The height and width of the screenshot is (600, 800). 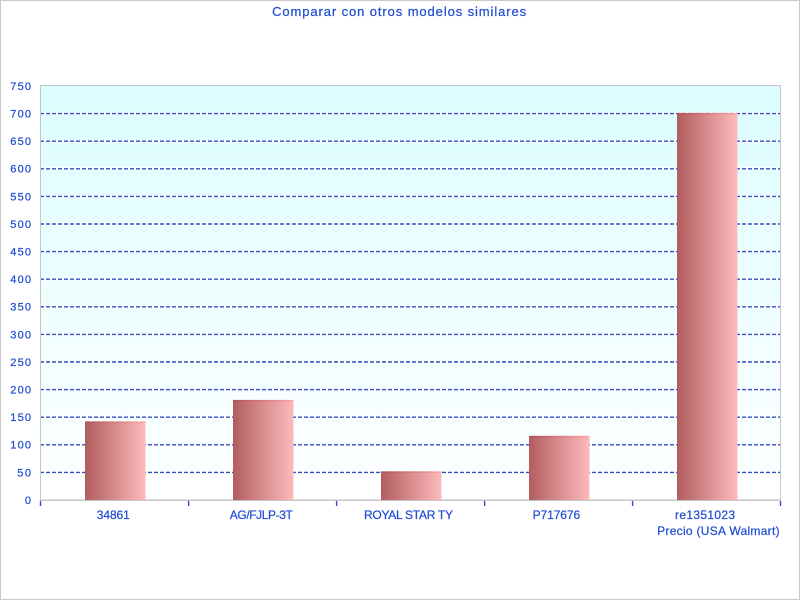 I want to click on svg-text: 500, so click(x=20, y=225).